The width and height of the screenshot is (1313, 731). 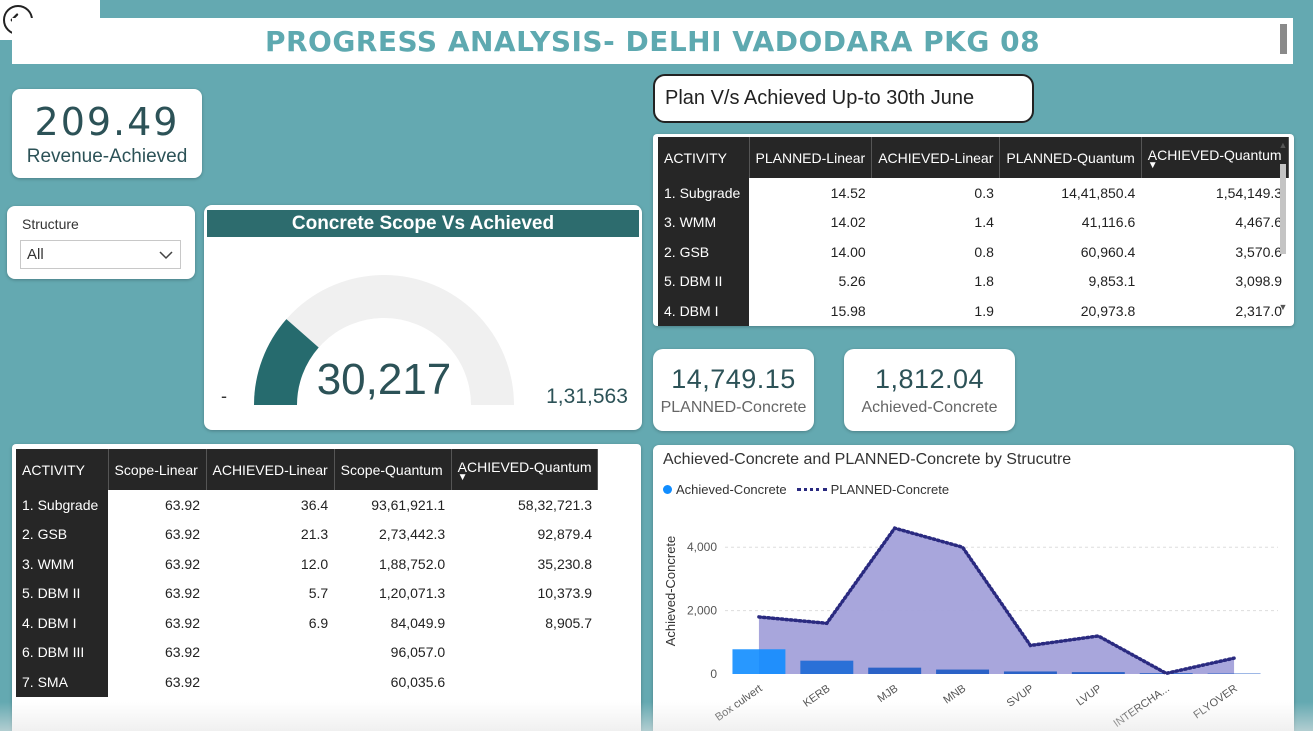 I want to click on table-cell: 1,54,149.3, so click(x=1249, y=192).